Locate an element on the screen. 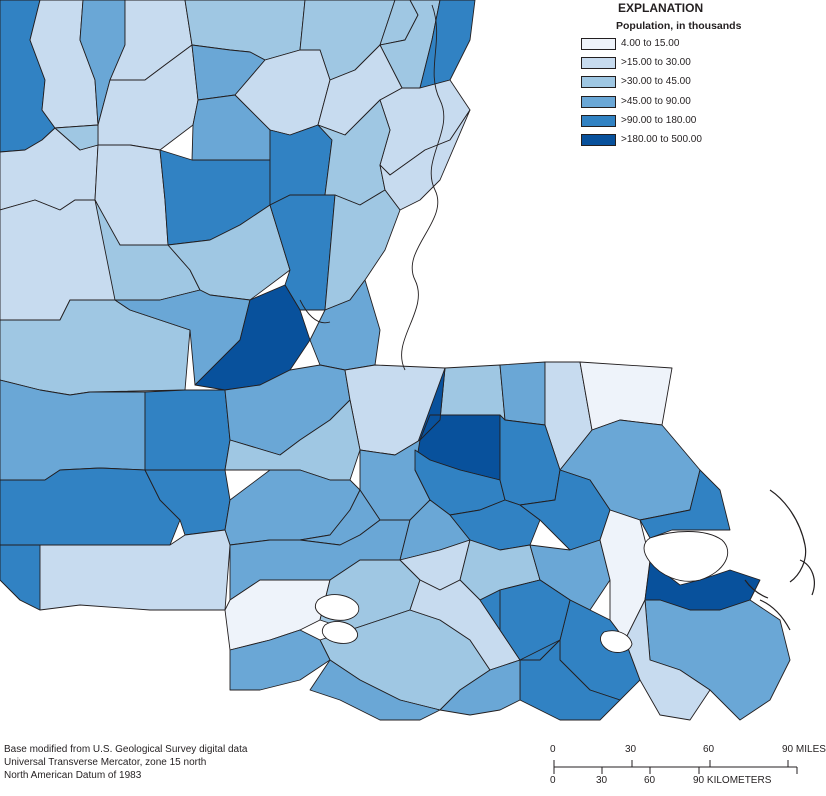 This screenshot has height=796, width=826. scale-bar: 0 30 60 90 MILES 0 30 60 90 KILOMETERS is located at coordinates (683, 765).